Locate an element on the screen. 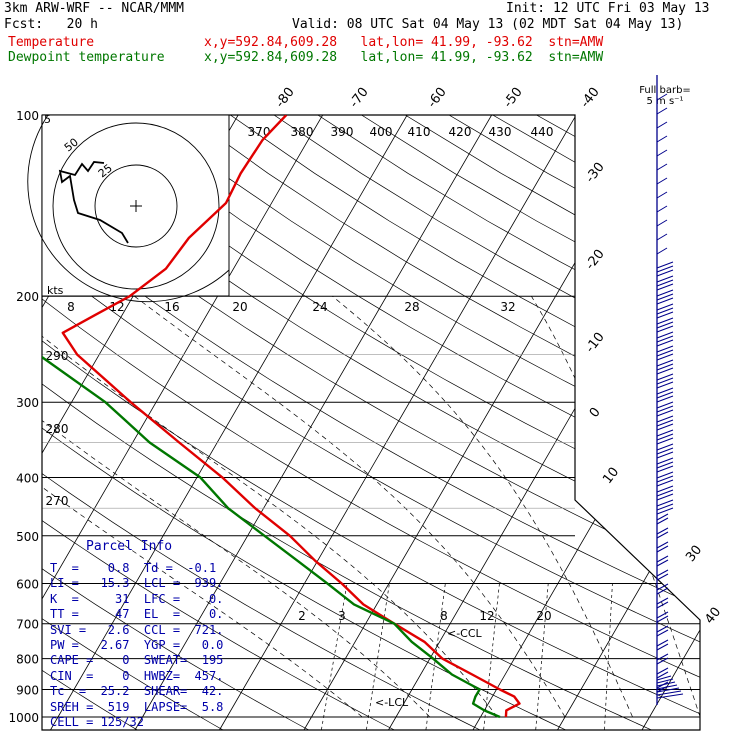 The height and width of the screenshot is (740, 740). pressure-tick-label: 900 is located at coordinates (27, 690).